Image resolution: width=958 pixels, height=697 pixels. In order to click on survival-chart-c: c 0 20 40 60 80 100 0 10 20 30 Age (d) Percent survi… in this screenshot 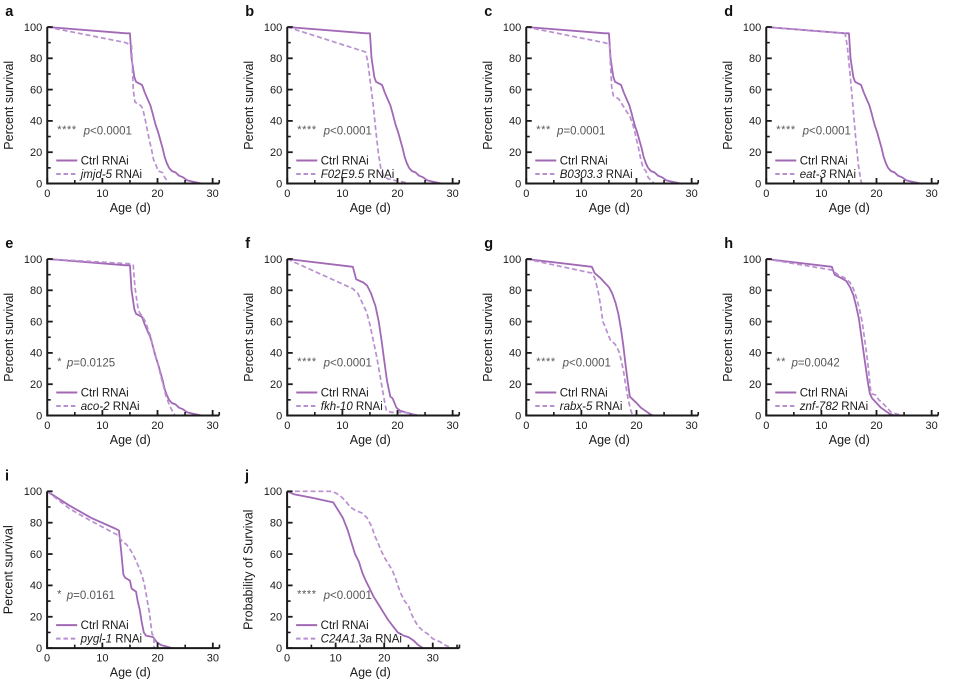, I will do `click(590, 109)`.